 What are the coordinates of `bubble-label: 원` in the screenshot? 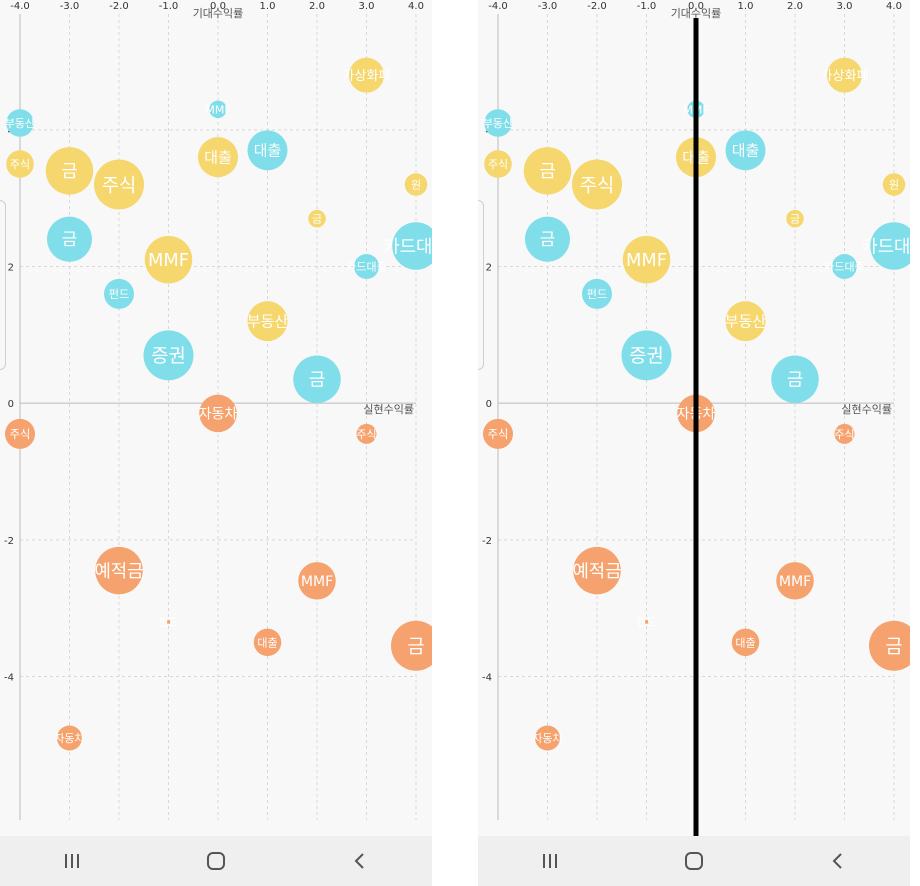 It's located at (416, 184).